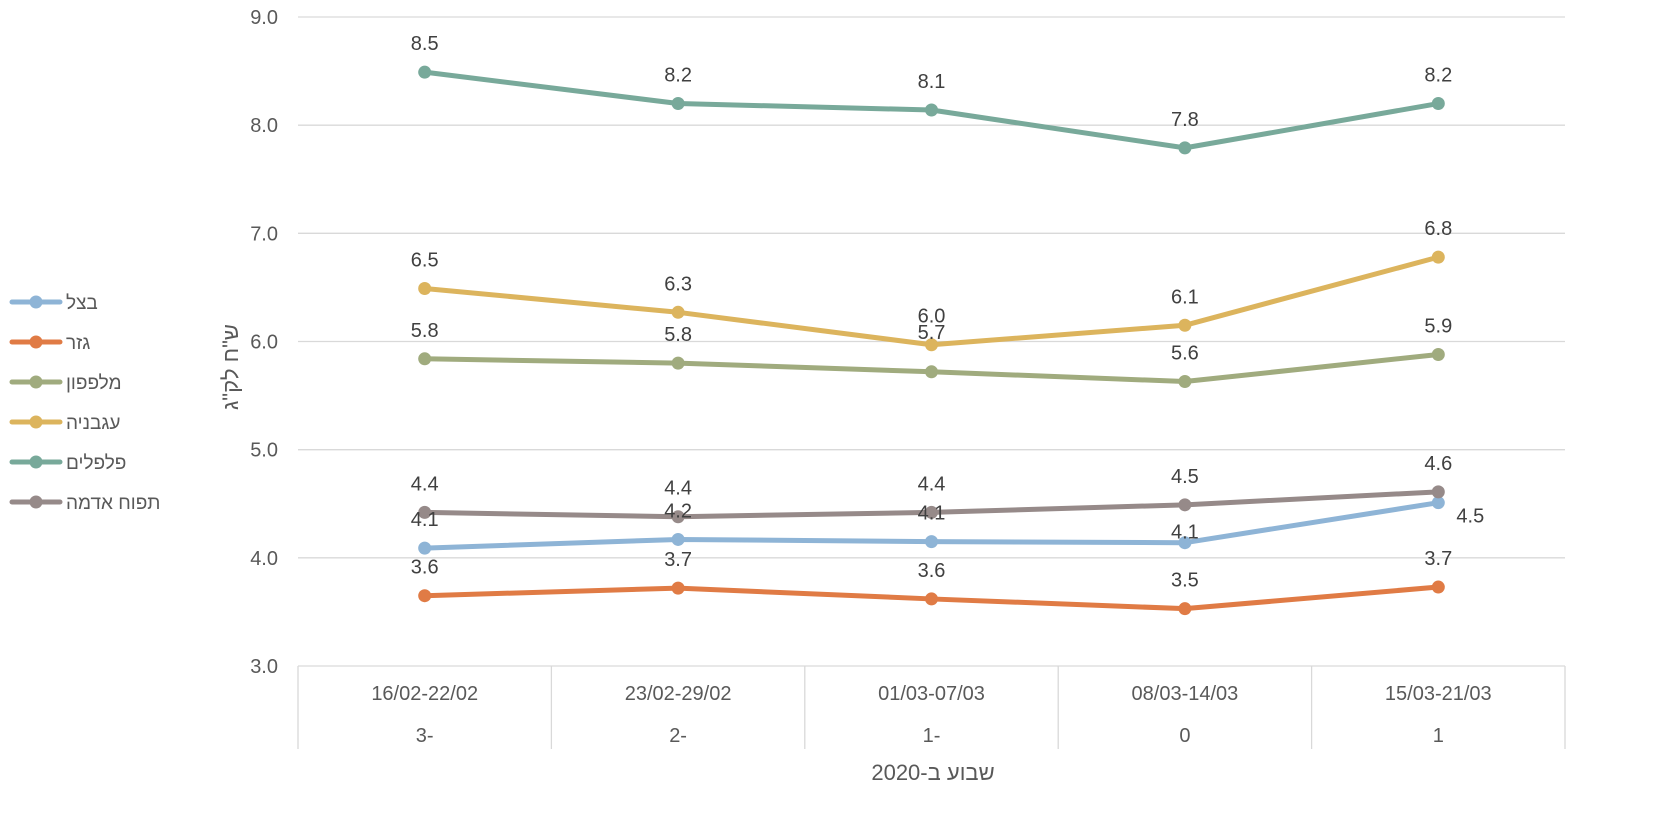 The width and height of the screenshot is (1671, 833). What do you see at coordinates (1438, 229) in the screenshot?
I see `data-label: 6.8` at bounding box center [1438, 229].